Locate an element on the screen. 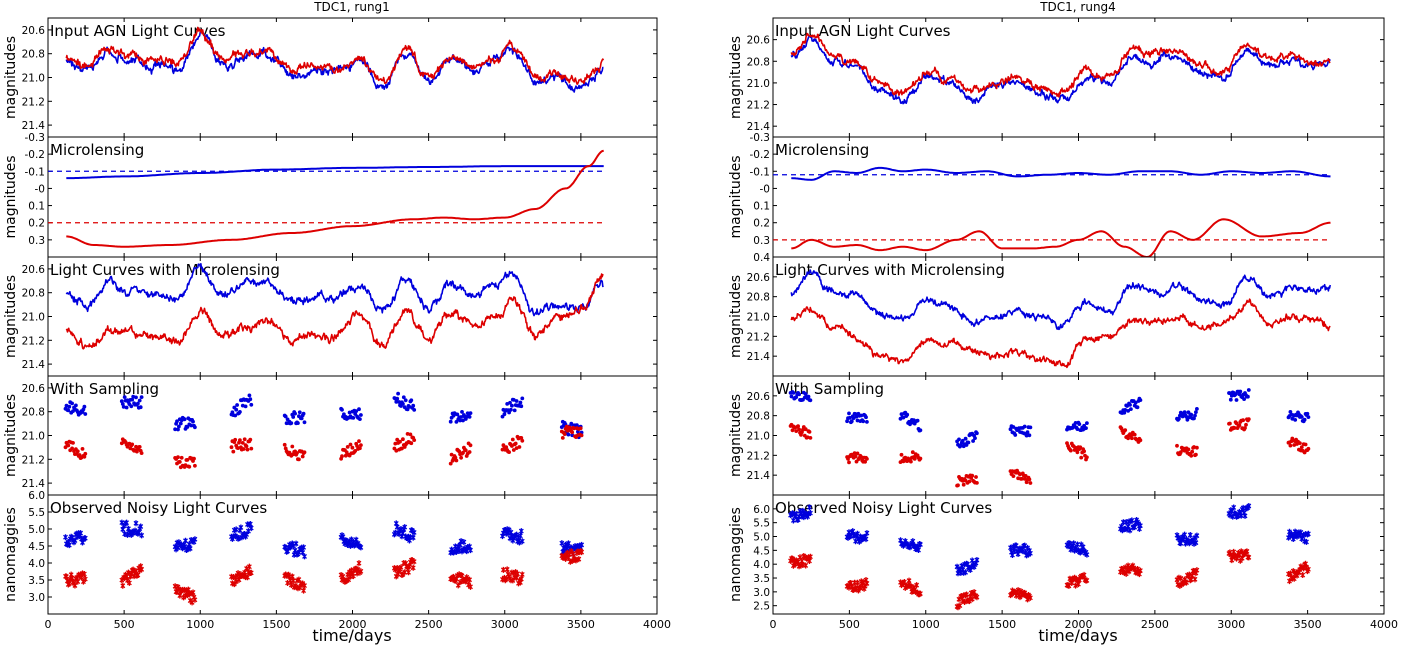  x-tick-label: 500 is located at coordinates (124, 624).